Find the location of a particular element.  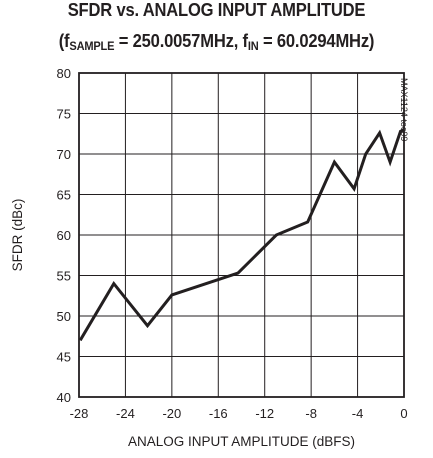

subtitle-close: = 60.0294MHz) is located at coordinates (316, 41).